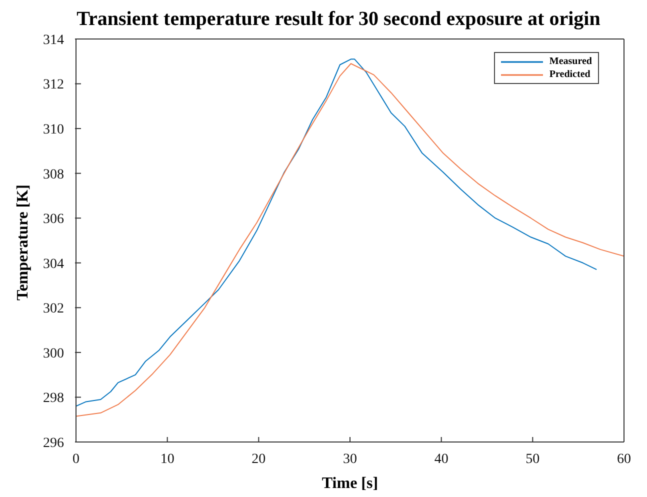 The image size is (647, 497). Describe the element at coordinates (53, 398) in the screenshot. I see `y-tick-label: 298` at that location.